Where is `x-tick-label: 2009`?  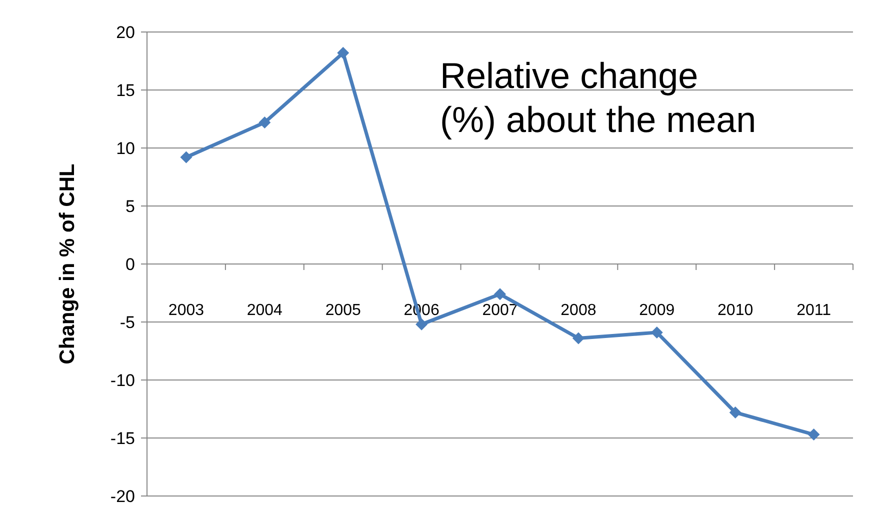
x-tick-label: 2009 is located at coordinates (657, 310).